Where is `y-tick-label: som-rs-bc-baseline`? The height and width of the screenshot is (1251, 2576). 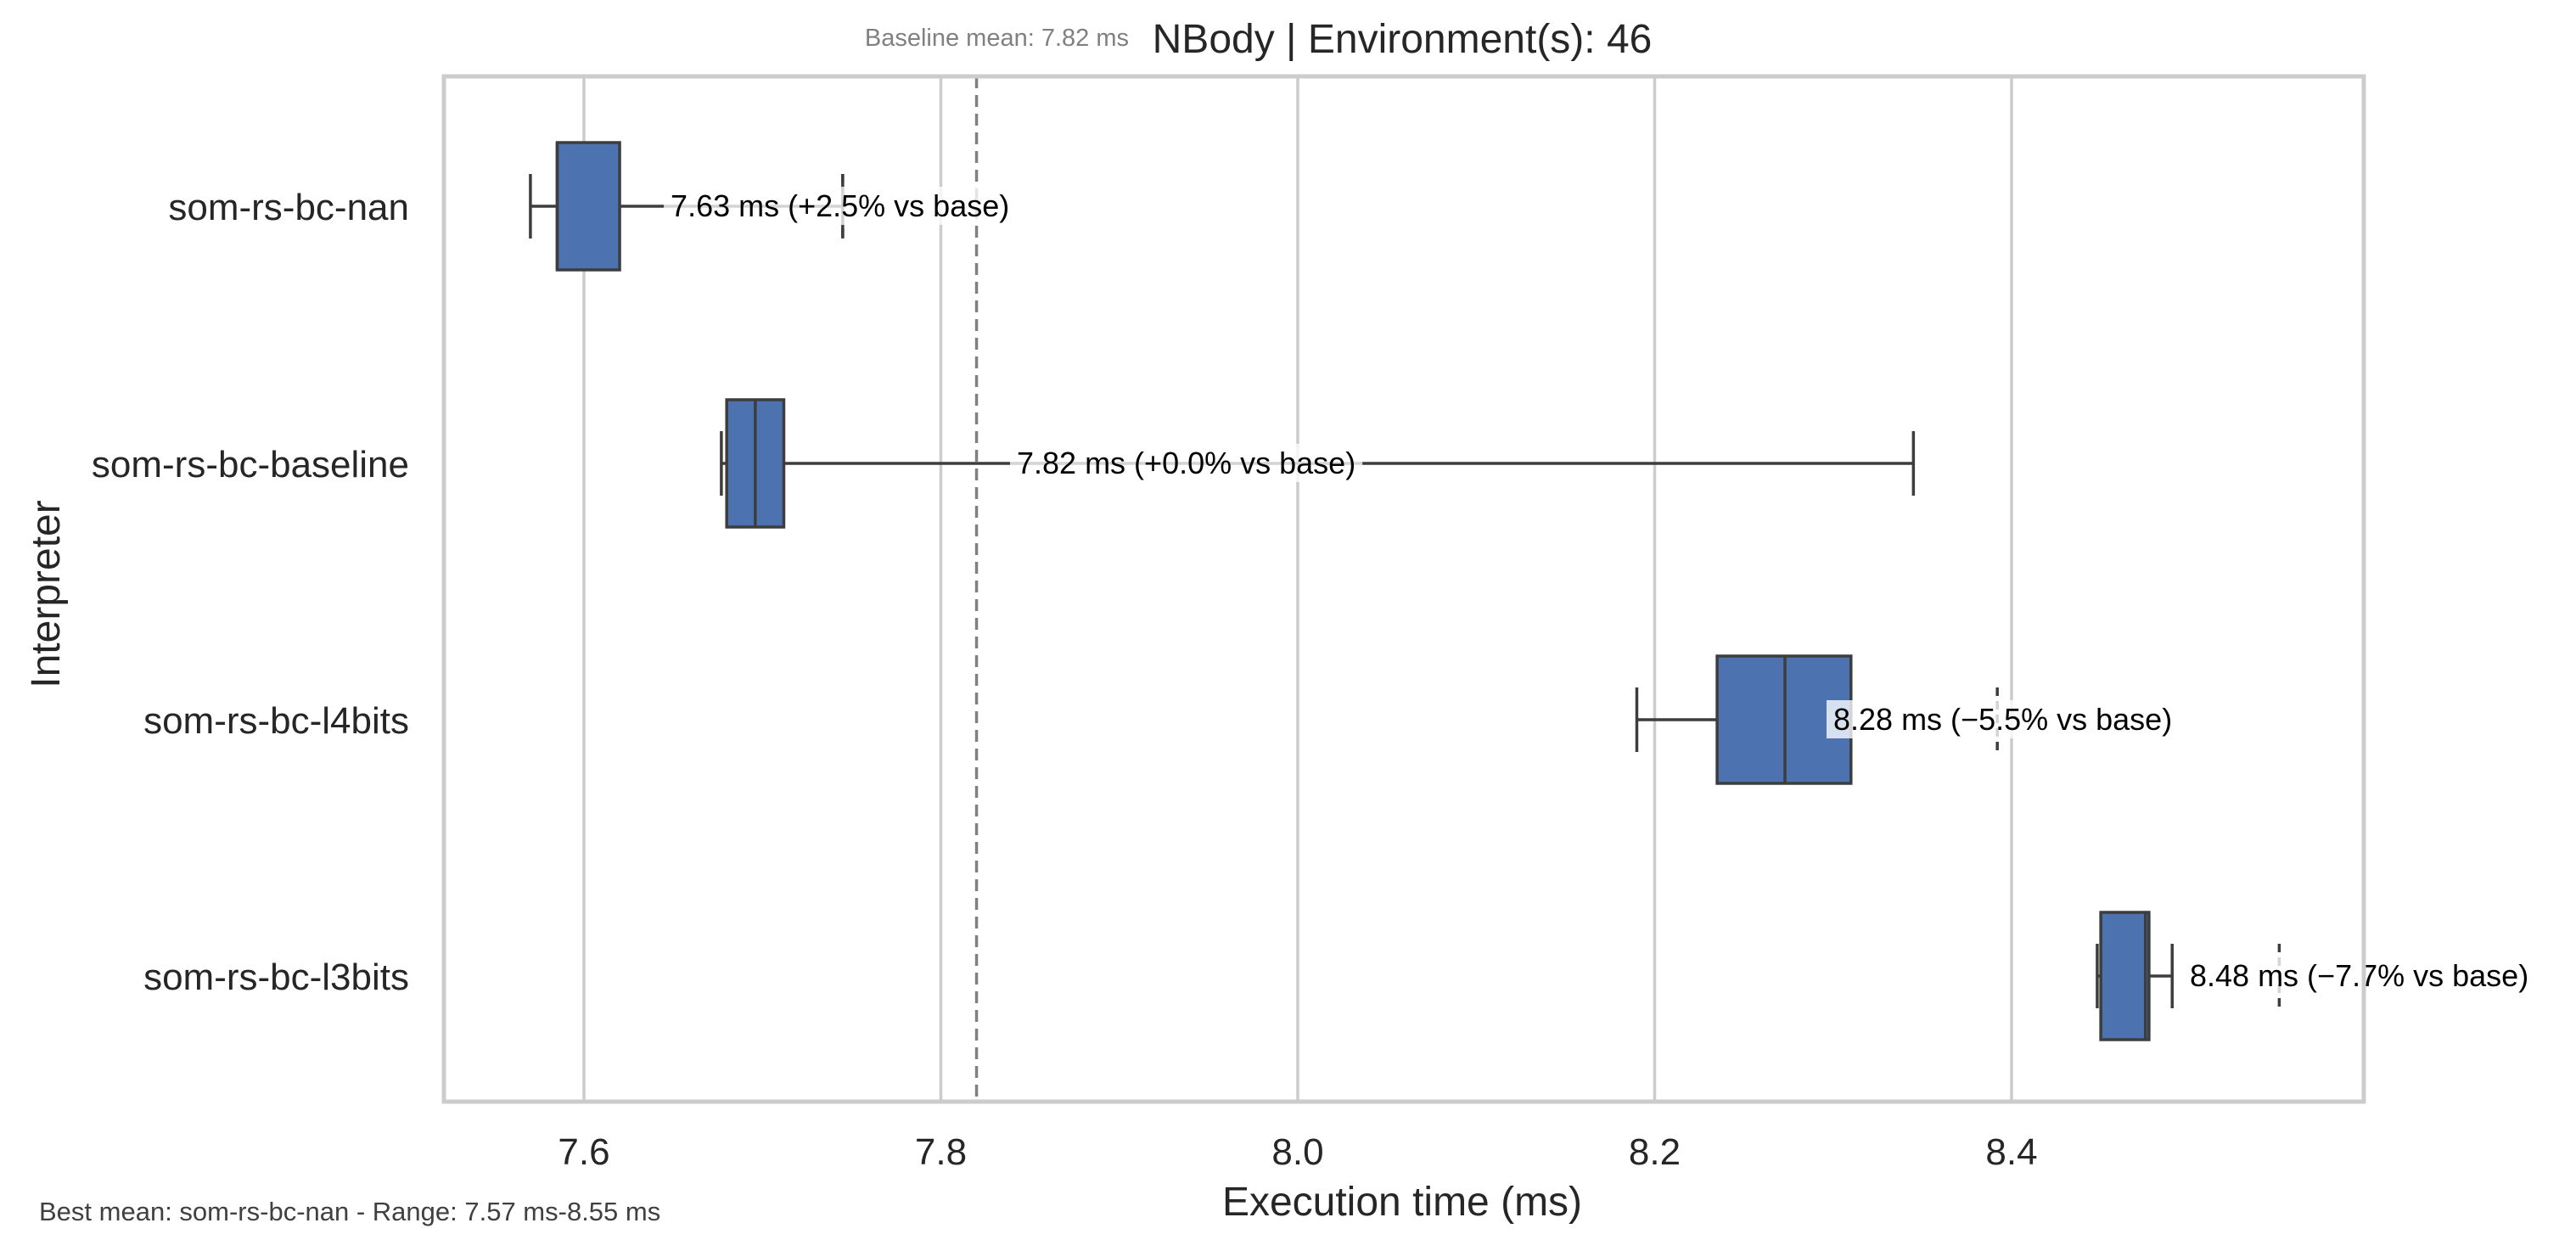 y-tick-label: som-rs-bc-baseline is located at coordinates (250, 464).